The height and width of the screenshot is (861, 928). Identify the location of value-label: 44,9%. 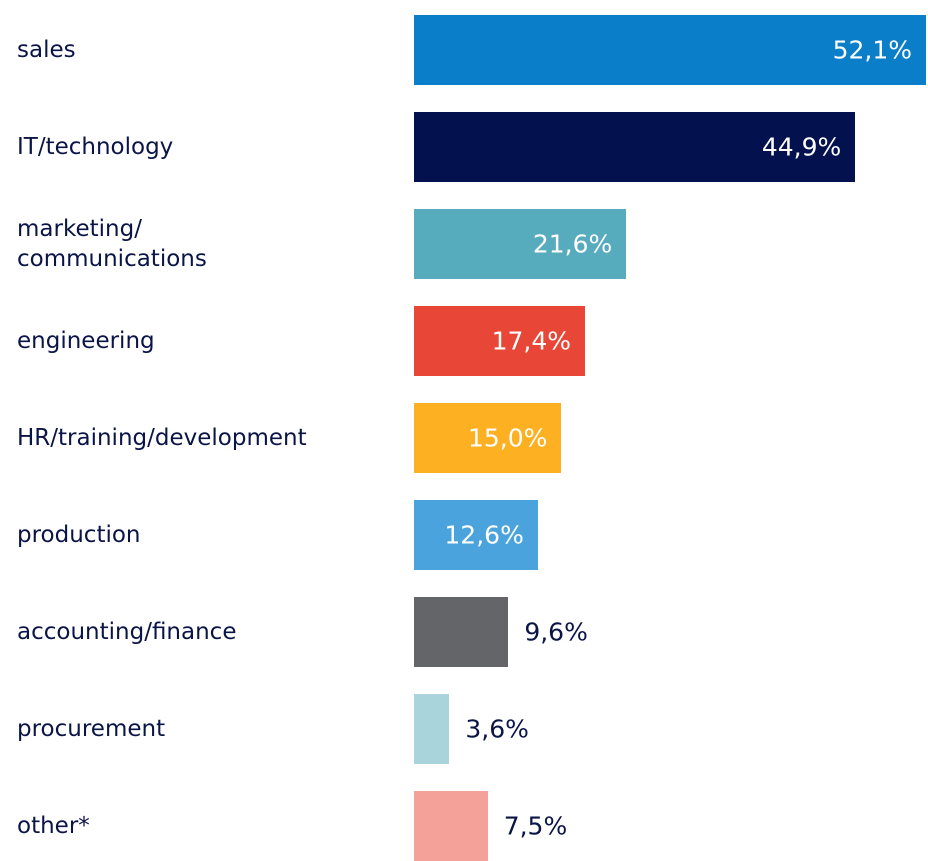
(801, 147).